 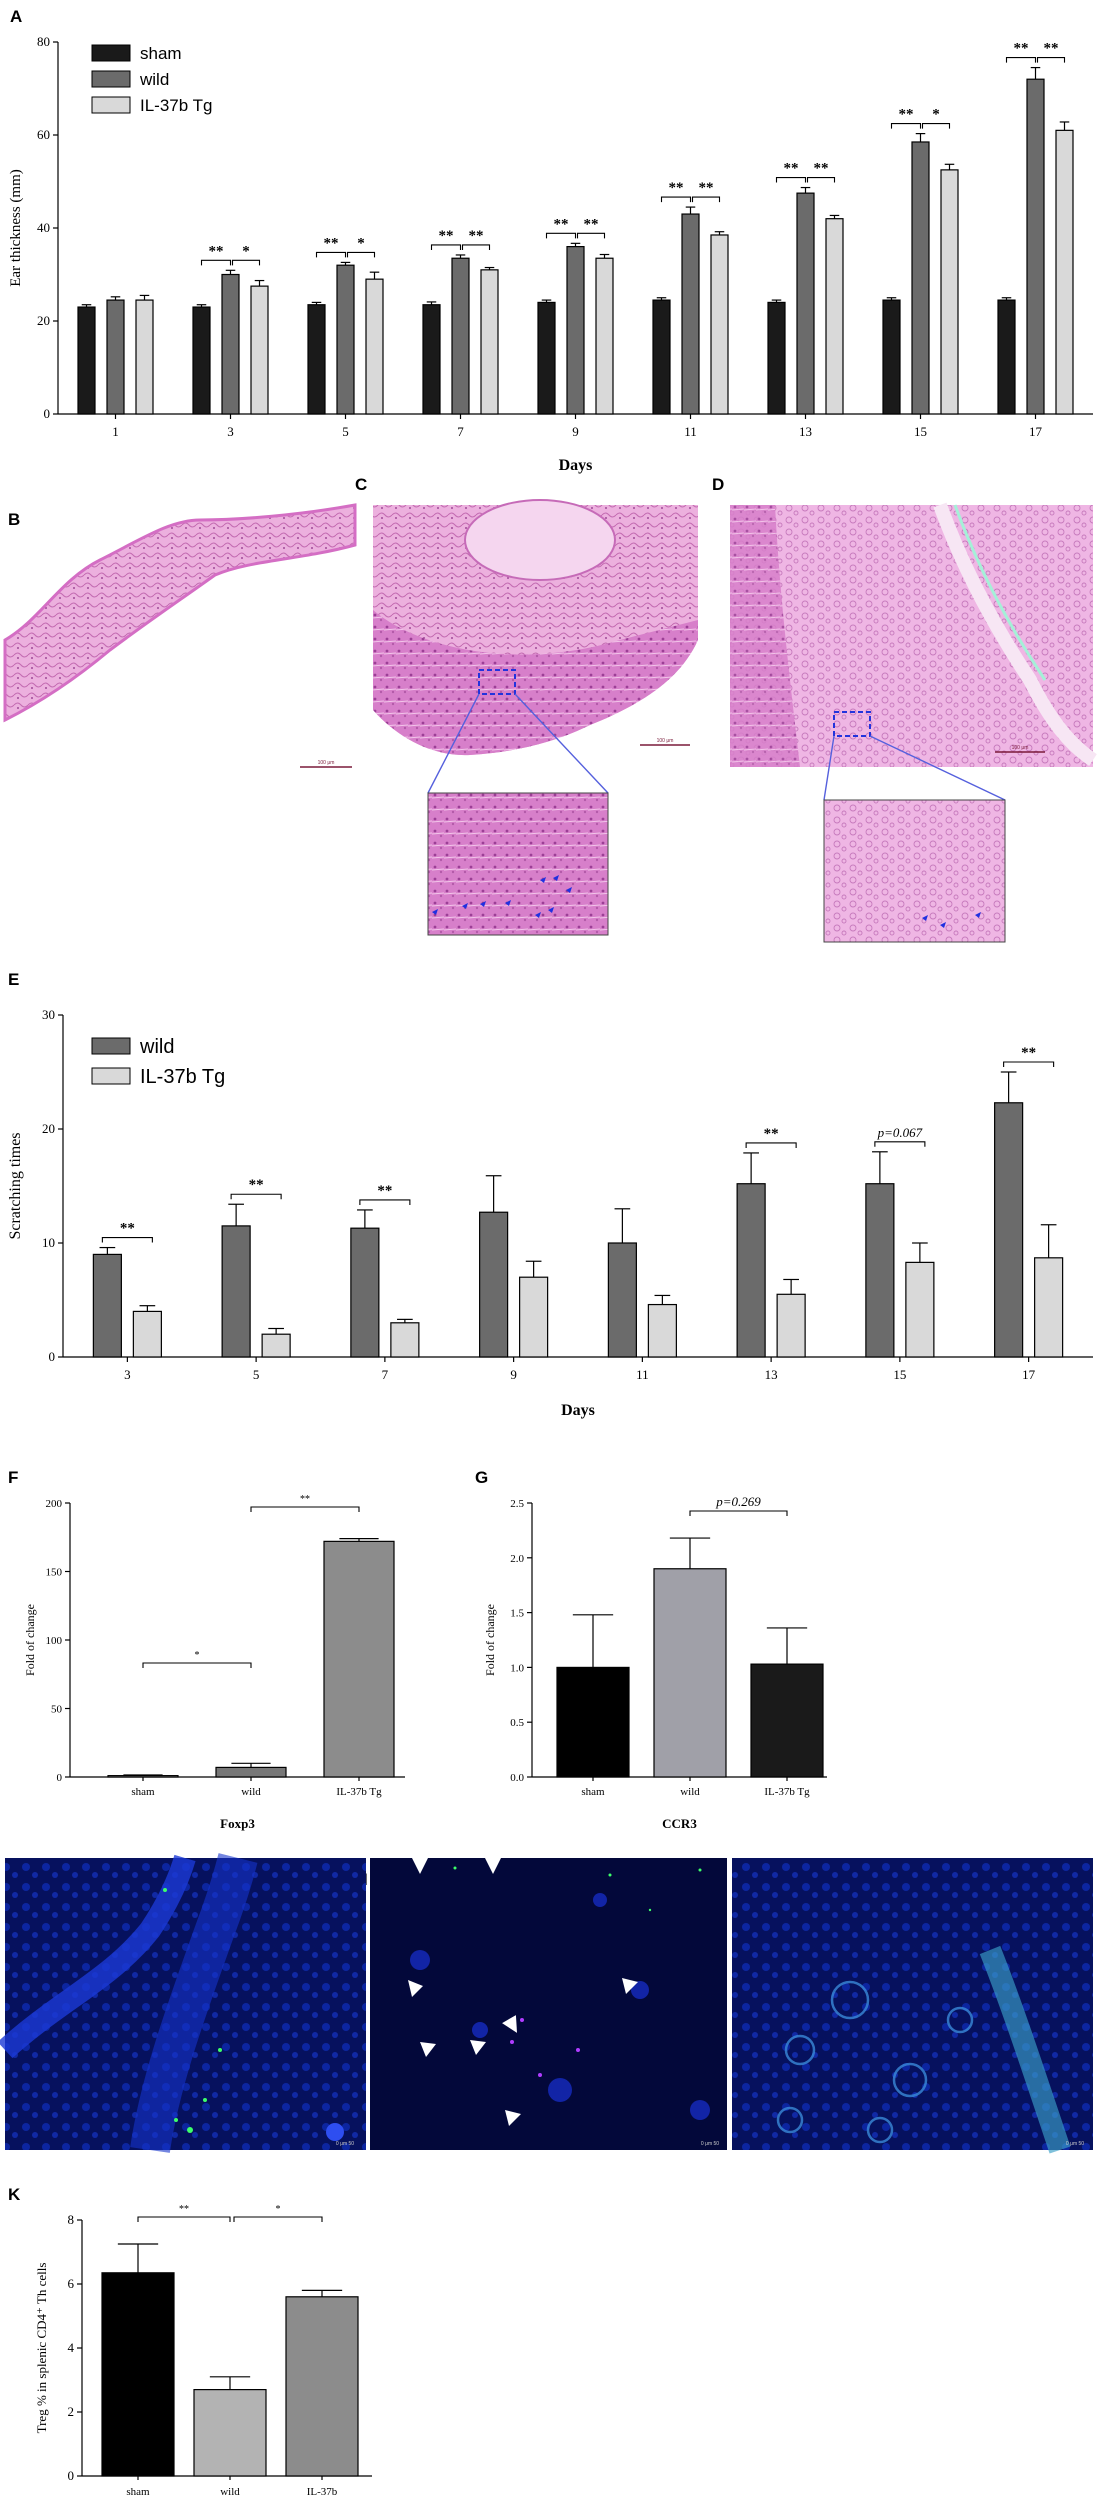 What do you see at coordinates (176, 105) in the screenshot?
I see `legend-label: IL-37b Tg` at bounding box center [176, 105].